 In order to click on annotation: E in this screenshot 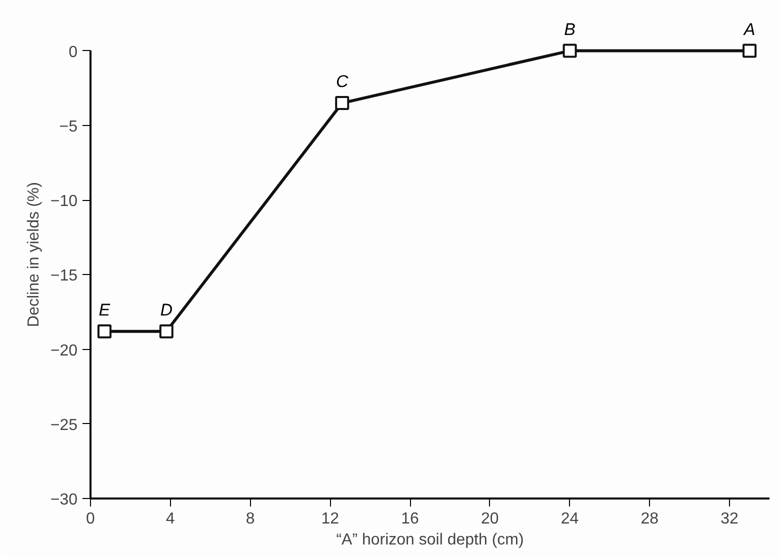, I will do `click(104, 310)`.